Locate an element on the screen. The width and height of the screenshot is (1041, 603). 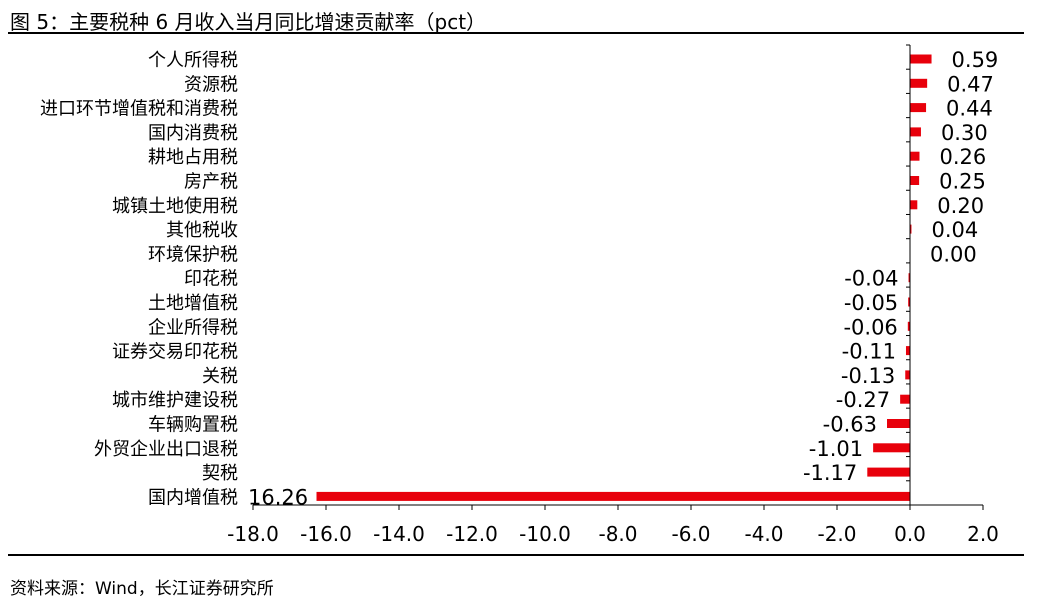
category-label: 城镇土地使用税 is located at coordinates (175, 206).